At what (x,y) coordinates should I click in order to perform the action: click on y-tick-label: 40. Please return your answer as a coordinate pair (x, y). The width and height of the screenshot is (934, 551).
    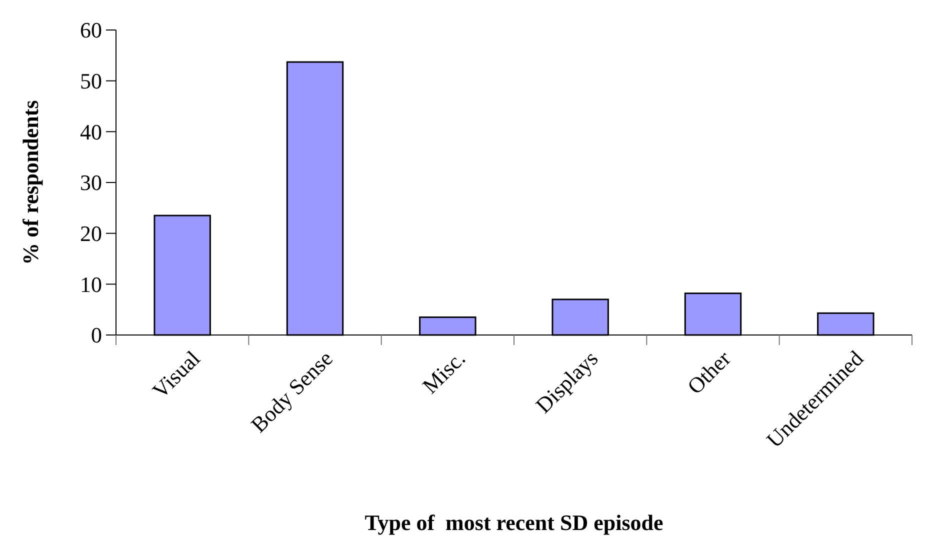
    Looking at the image, I should click on (91, 131).